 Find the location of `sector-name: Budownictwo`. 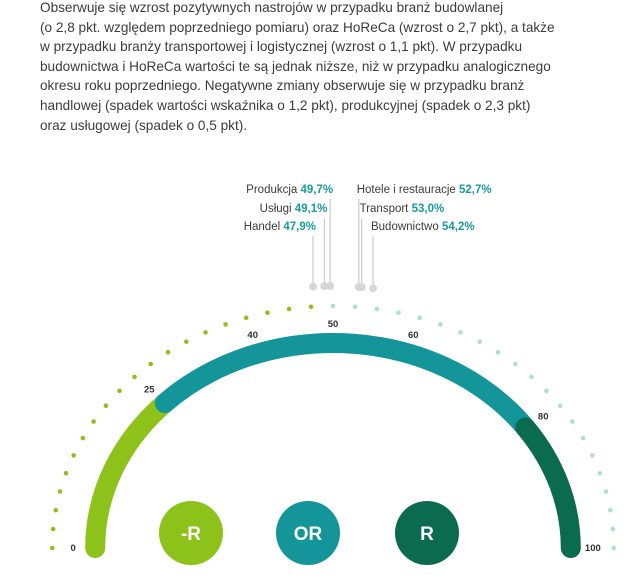

sector-name: Budownictwo is located at coordinates (406, 227).